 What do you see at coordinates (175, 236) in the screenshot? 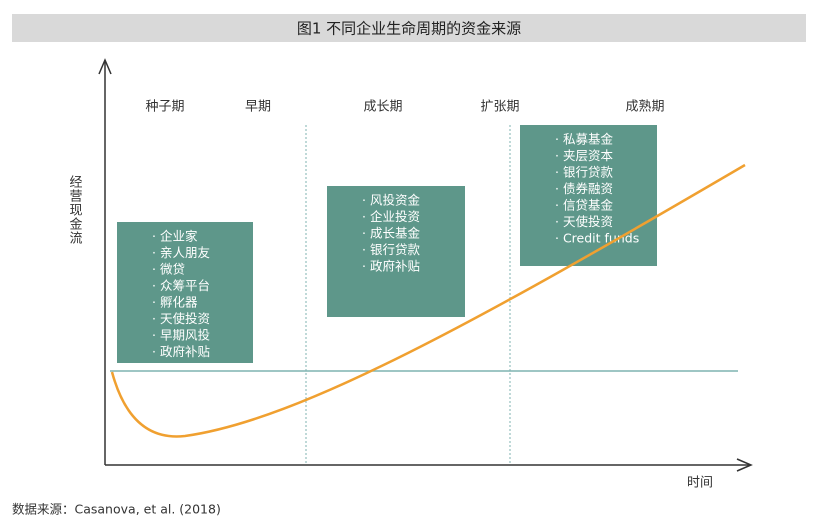
I see `box-item: · 企业家` at bounding box center [175, 236].